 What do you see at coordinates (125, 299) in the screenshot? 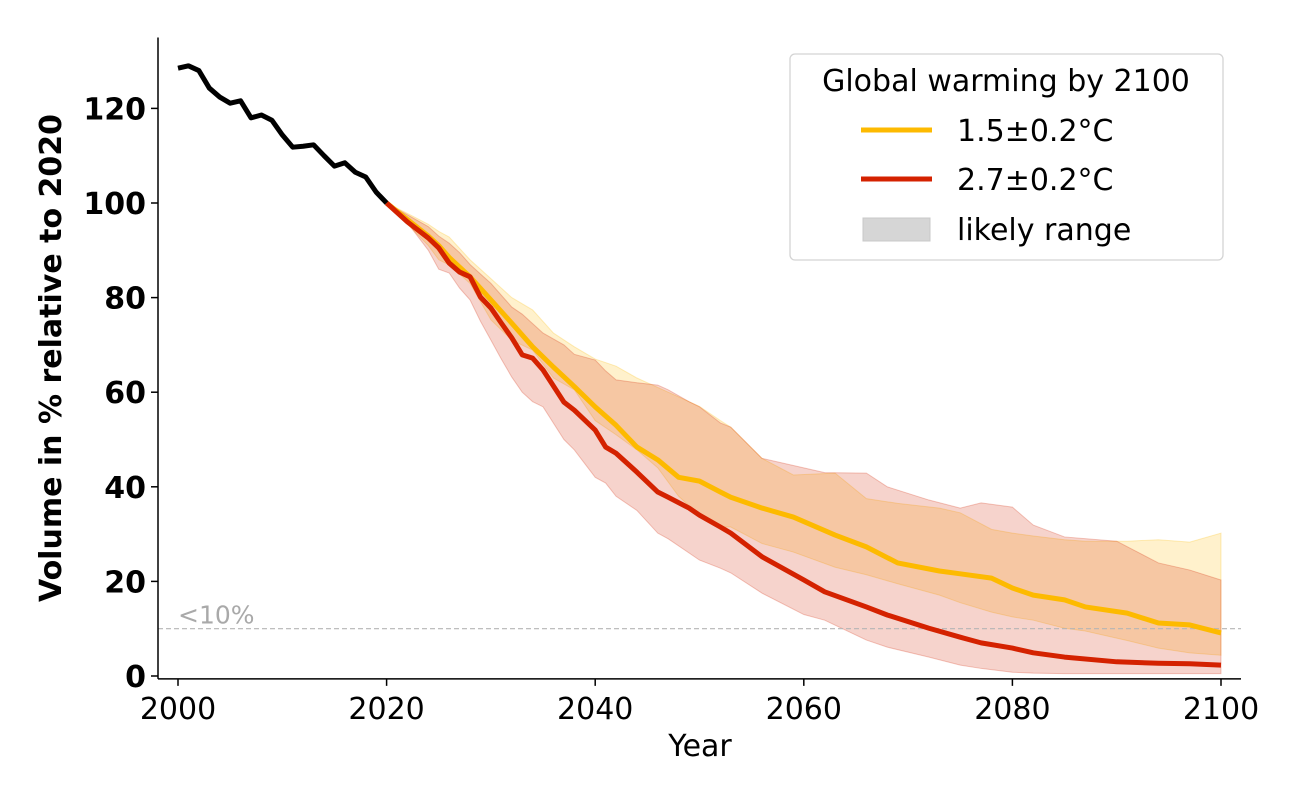
I see `y-tick-label: 80` at bounding box center [125, 299].